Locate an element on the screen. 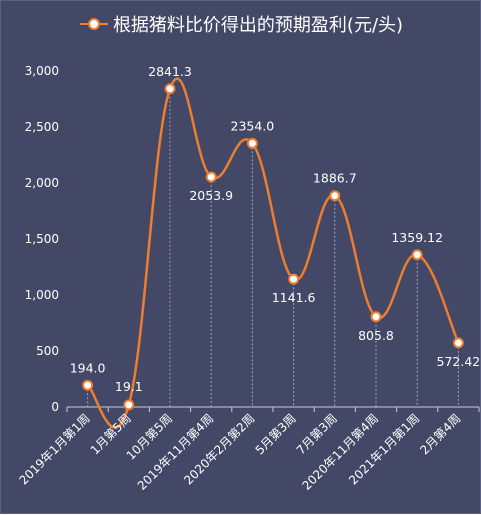  data-label: 1359.12 is located at coordinates (417, 237).